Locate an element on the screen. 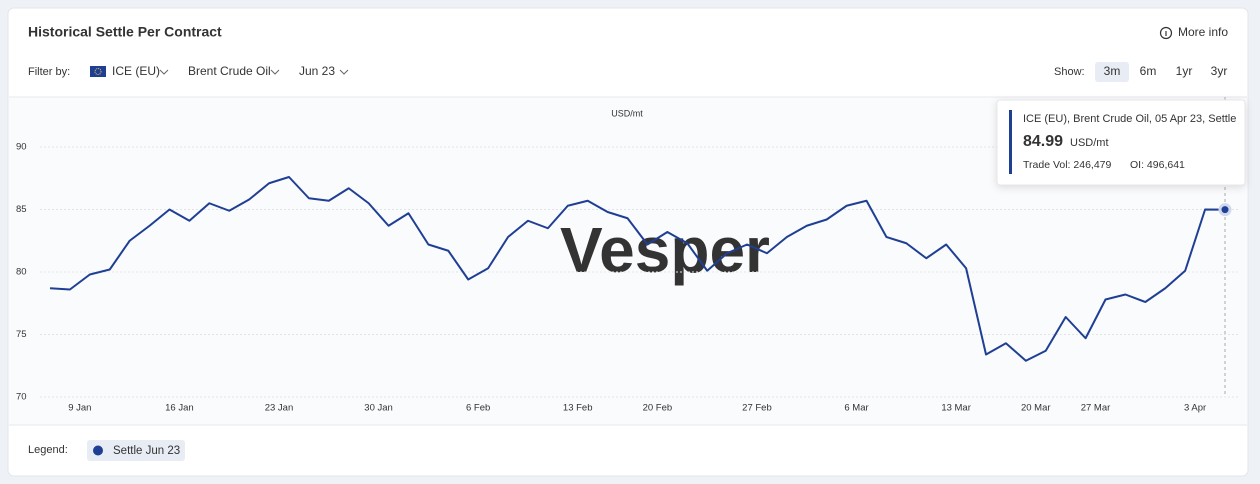 The width and height of the screenshot is (1260, 484). show-option: 3yr is located at coordinates (1219, 71).